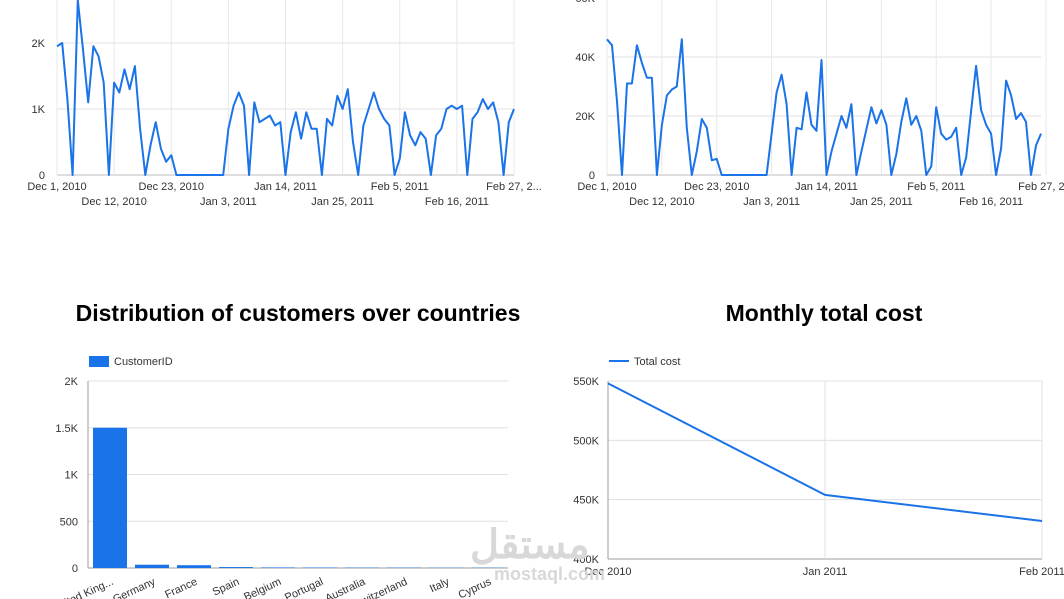  What do you see at coordinates (661, 202) in the screenshot?
I see `daily-cost-x-tick-label: Dec 12, 2010` at bounding box center [661, 202].